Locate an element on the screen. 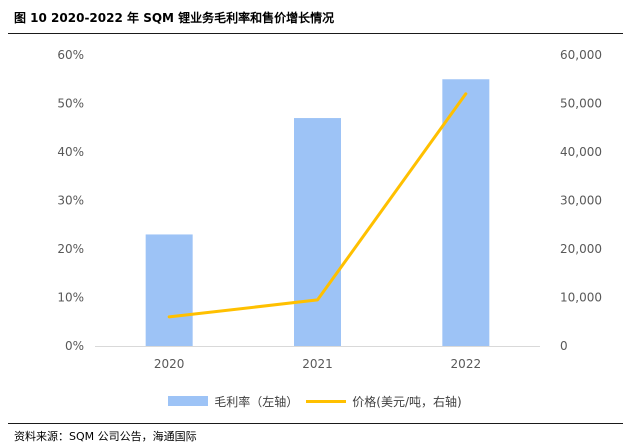 This screenshot has width=630, height=448. left-tick-label: 60% is located at coordinates (70, 55).